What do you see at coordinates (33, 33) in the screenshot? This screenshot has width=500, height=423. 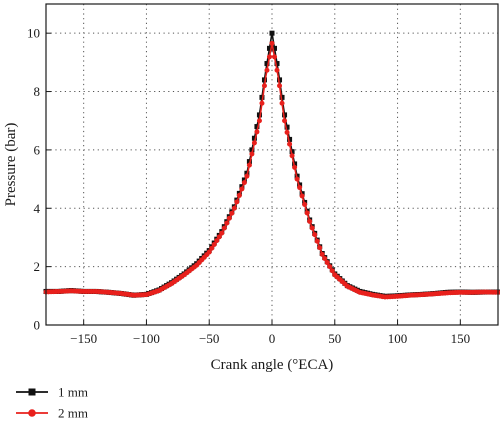 I see `y-tick-label: 10` at bounding box center [33, 33].